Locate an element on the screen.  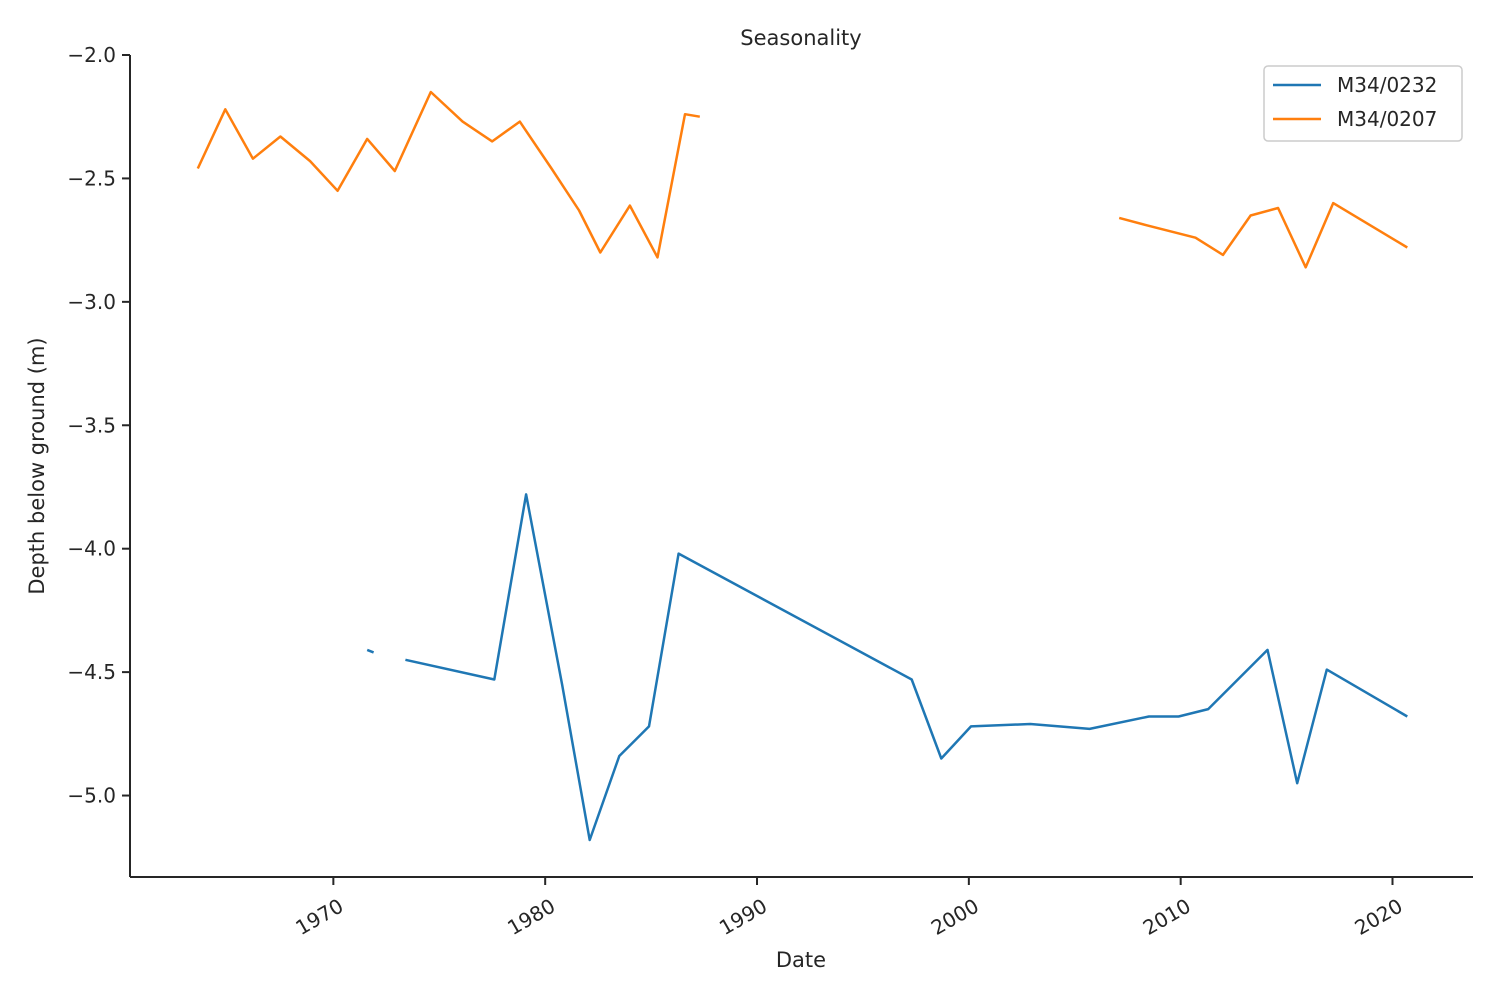
x-tick-label: 2020 is located at coordinates (1379, 917).